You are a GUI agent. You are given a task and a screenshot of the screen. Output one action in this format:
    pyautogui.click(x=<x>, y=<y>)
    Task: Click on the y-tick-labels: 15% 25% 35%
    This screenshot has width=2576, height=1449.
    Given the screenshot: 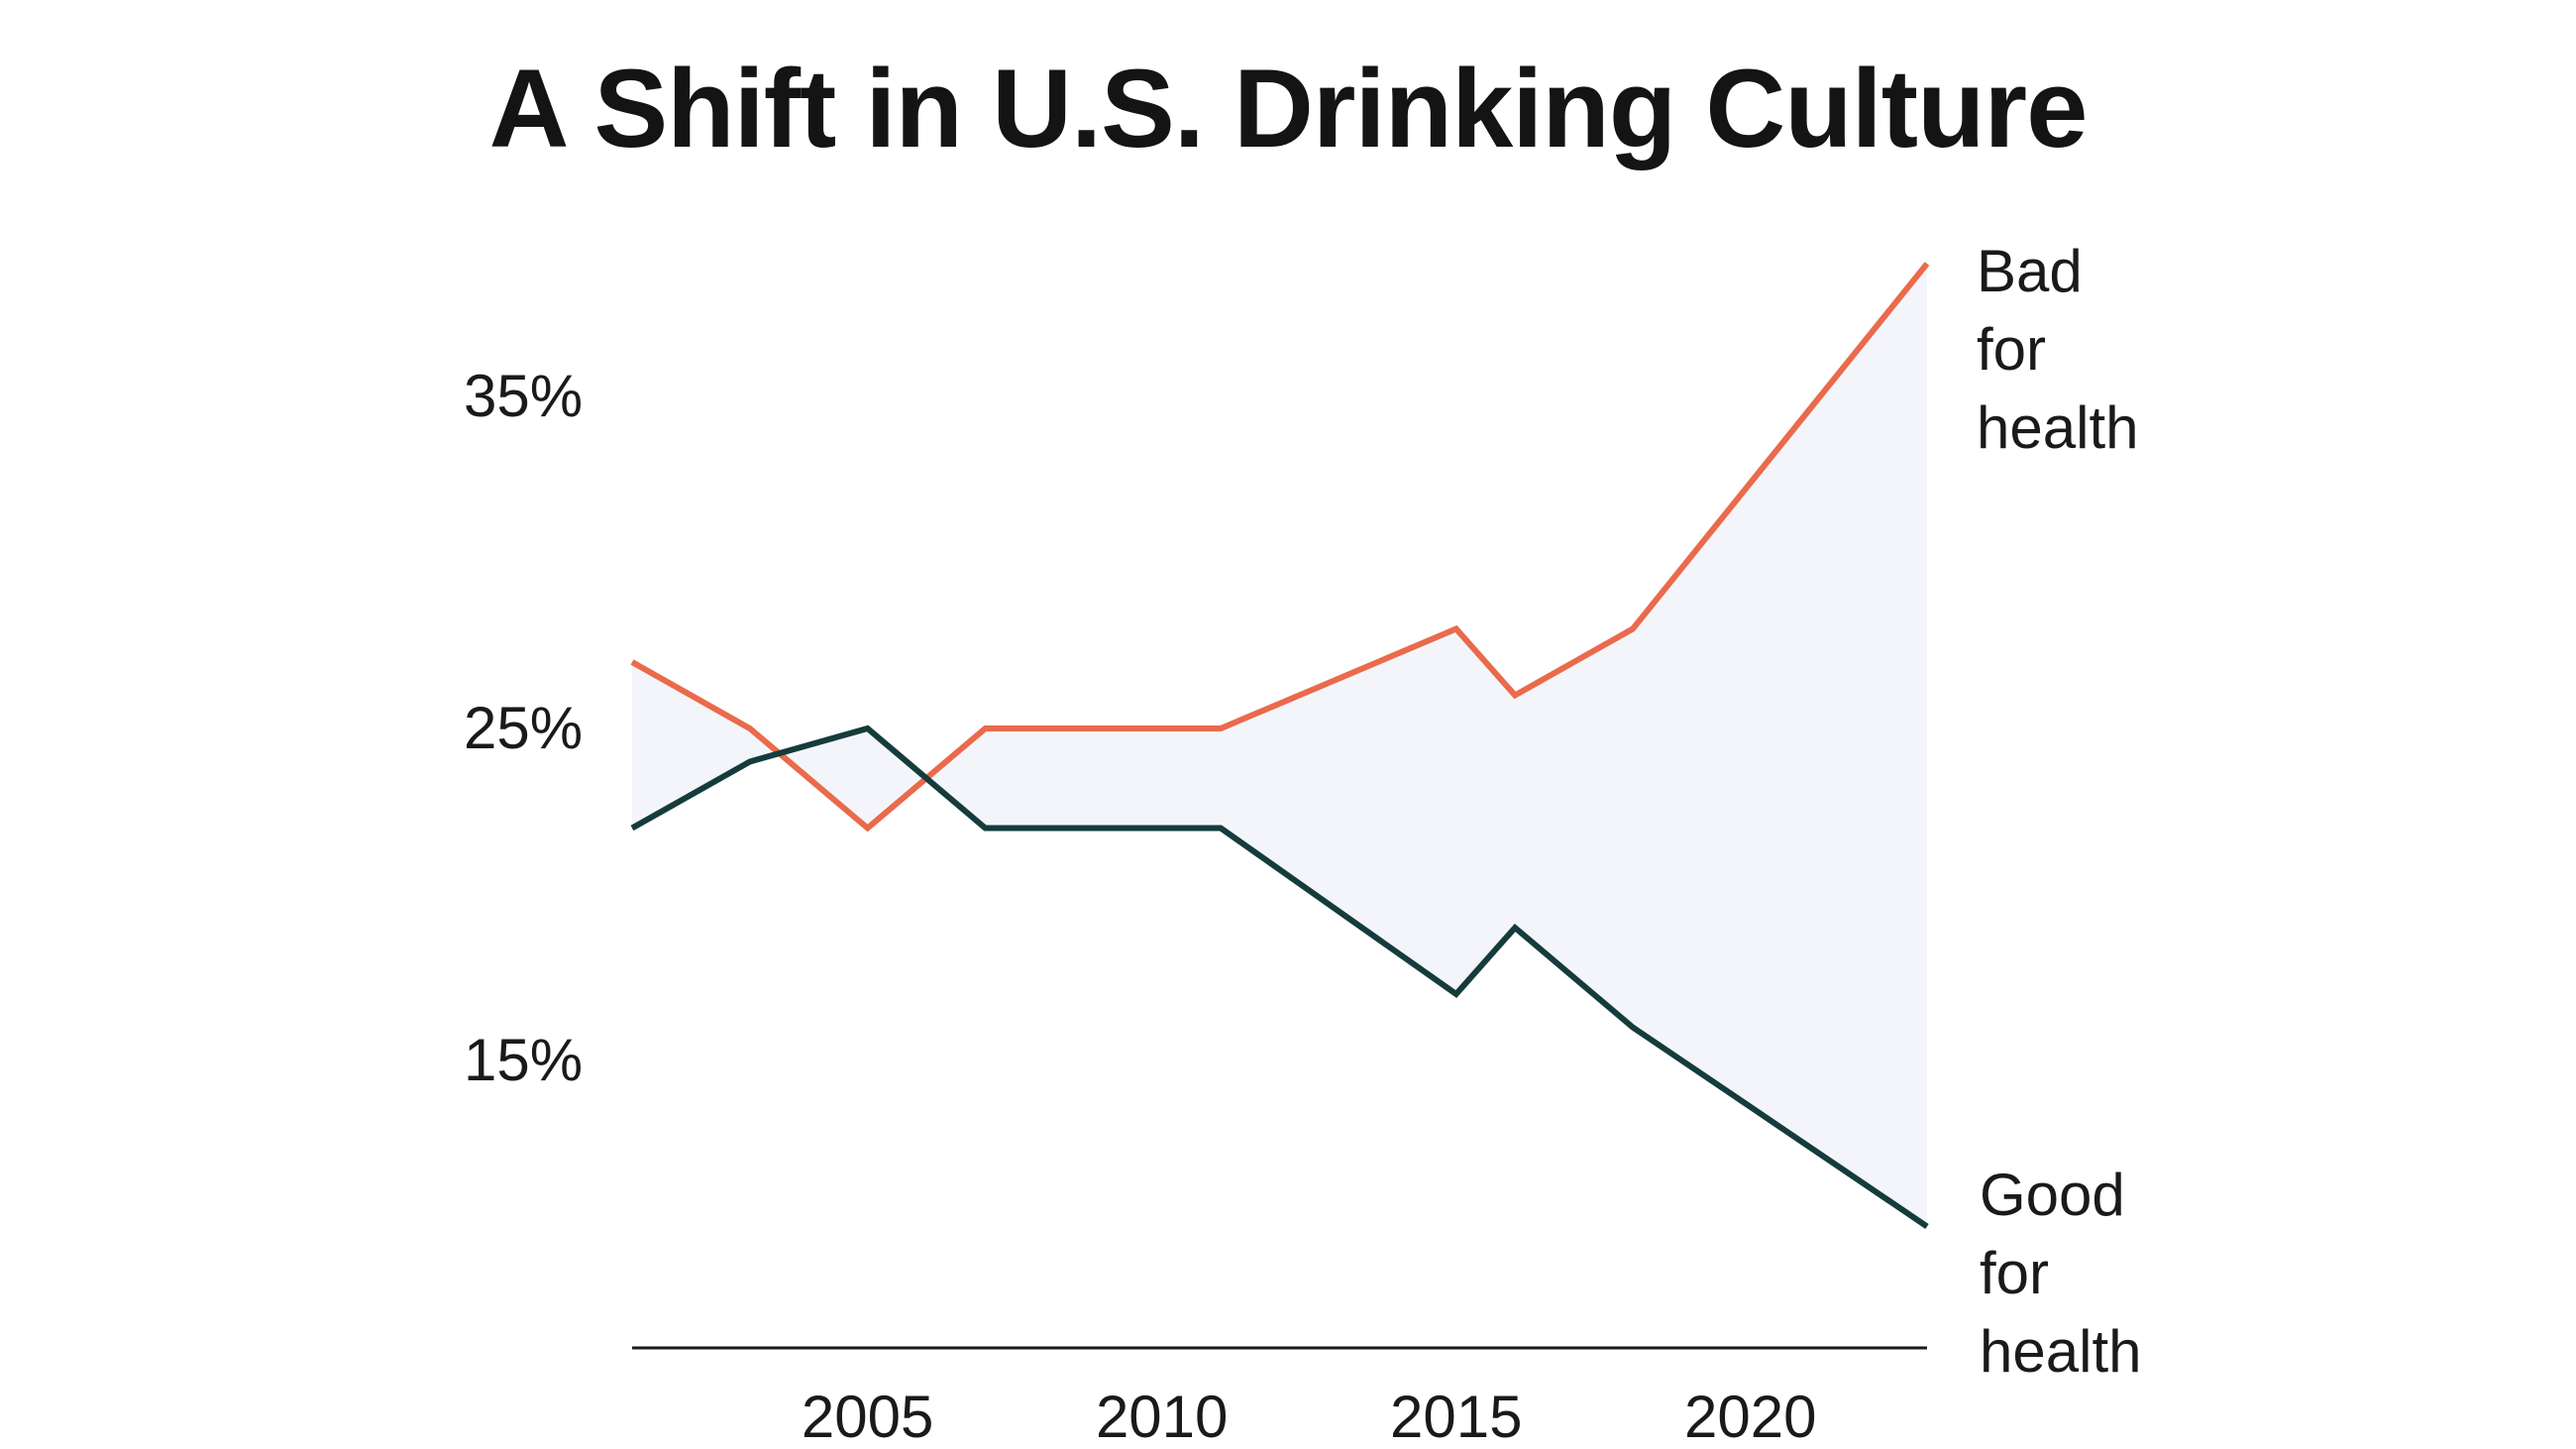 What is the action you would take?
    pyautogui.click(x=523, y=728)
    